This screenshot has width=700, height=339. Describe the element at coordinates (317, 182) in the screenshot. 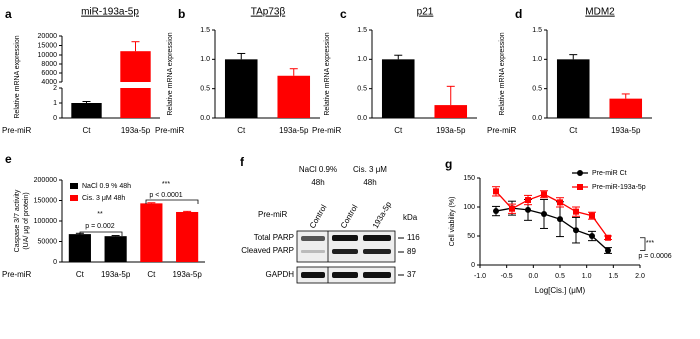

I see `condition-time: 48h` at that location.